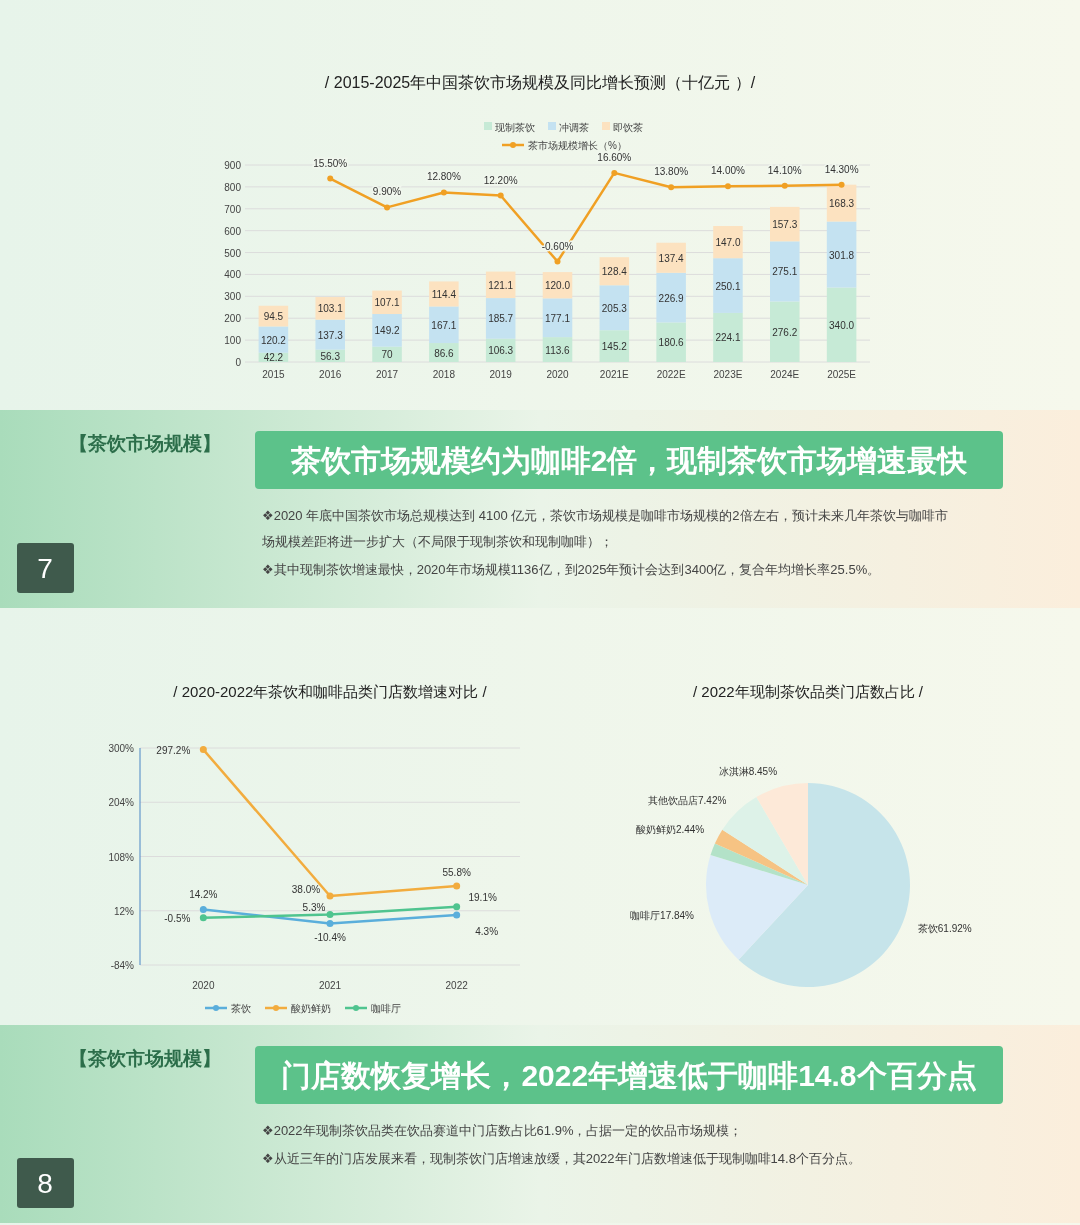  I want to click on data-label: 4.3%, so click(487, 932).